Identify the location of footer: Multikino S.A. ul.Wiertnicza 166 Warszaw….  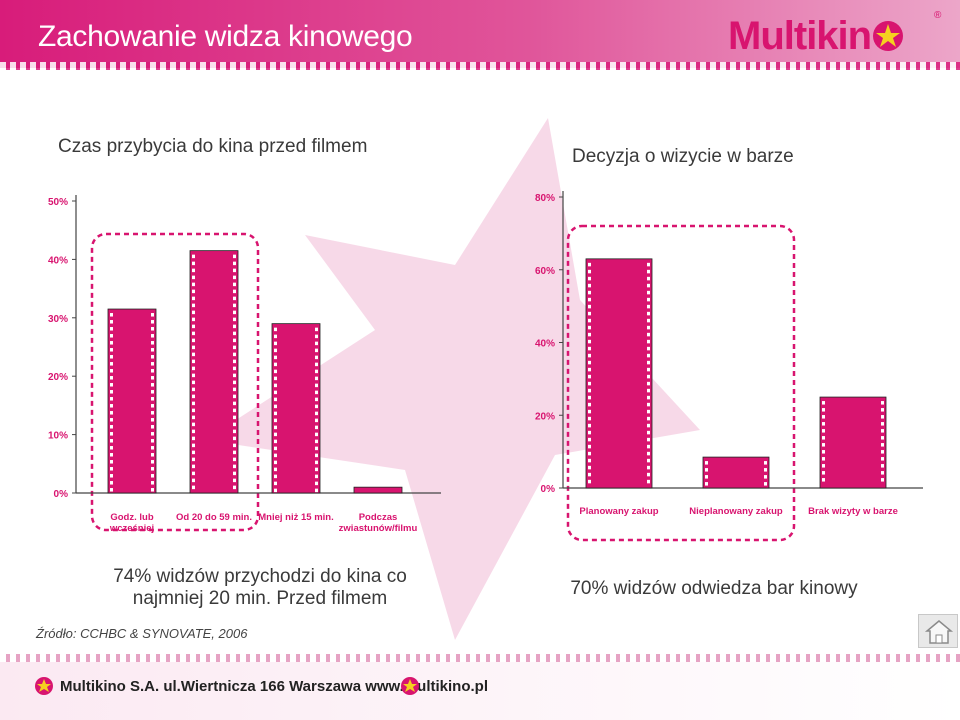
(480, 691).